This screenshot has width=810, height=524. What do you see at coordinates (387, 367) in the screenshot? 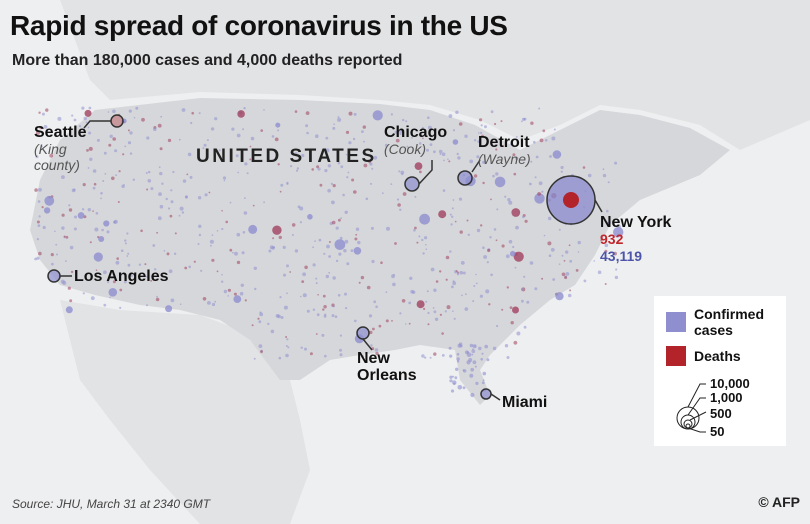
I see `city-name: New Orleans` at bounding box center [387, 367].